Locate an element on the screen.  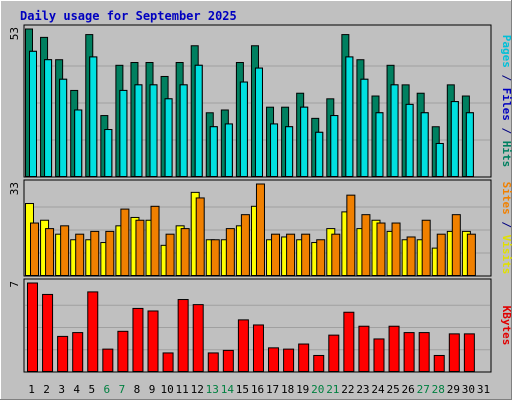
day-label-13: 13 is located at coordinates (212, 389).